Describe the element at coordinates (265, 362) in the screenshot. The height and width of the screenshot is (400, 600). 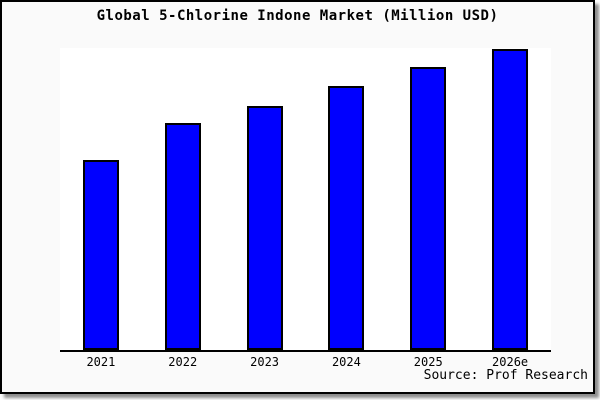
I see `x-tick-label-2023: 2023` at that location.